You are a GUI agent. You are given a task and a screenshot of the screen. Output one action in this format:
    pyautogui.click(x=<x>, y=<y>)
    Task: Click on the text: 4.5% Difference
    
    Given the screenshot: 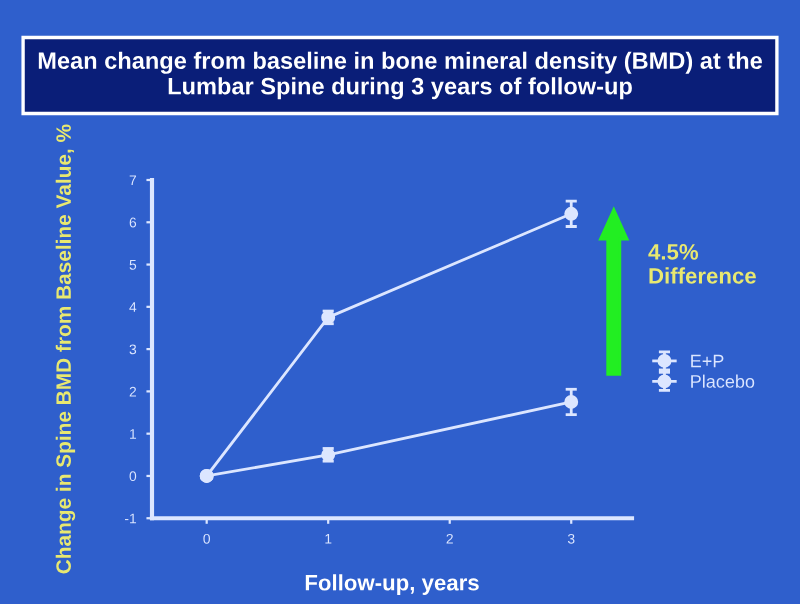 What is the action you would take?
    pyautogui.click(x=702, y=264)
    